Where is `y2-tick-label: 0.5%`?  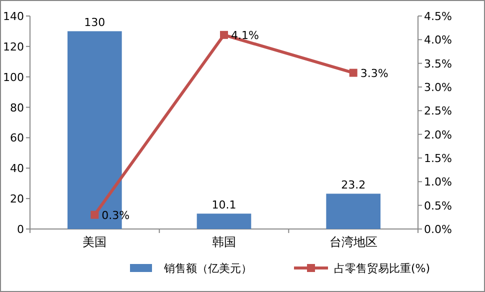
y2-tick-label: 0.5% is located at coordinates (438, 205).